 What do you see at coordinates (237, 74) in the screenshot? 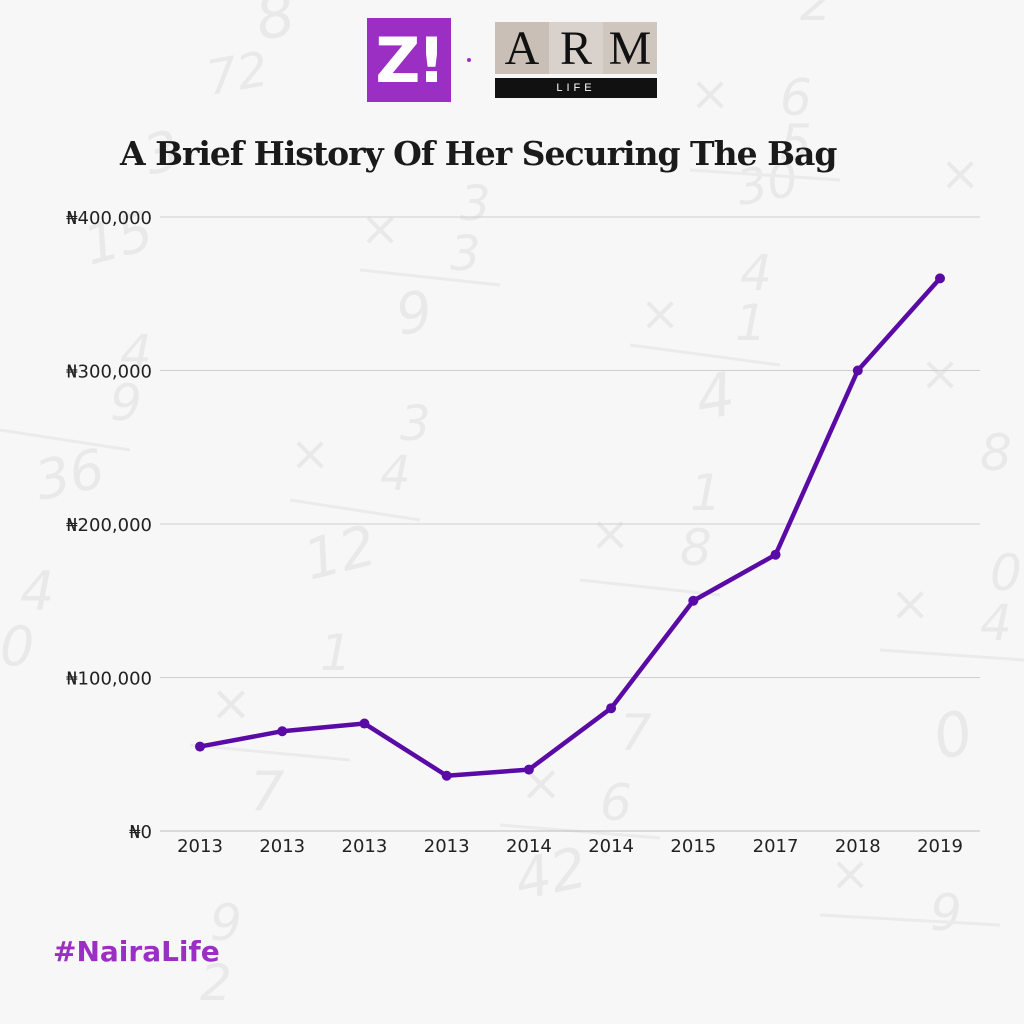
I see `svg-text: 72` at bounding box center [237, 74].